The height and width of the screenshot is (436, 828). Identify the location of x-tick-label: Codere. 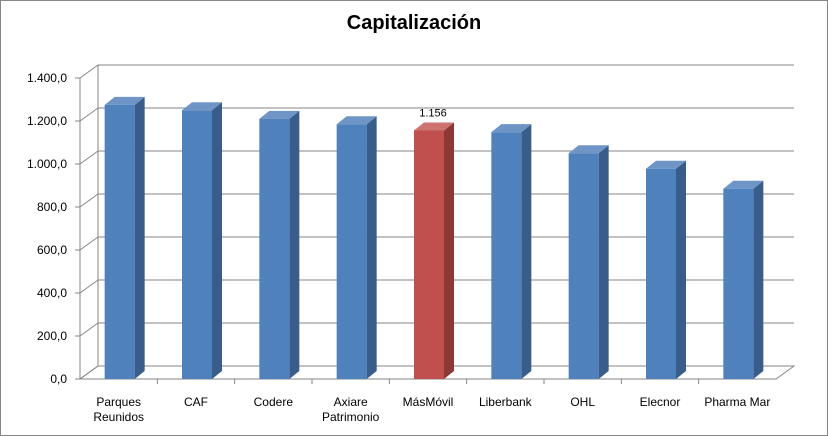
(274, 402).